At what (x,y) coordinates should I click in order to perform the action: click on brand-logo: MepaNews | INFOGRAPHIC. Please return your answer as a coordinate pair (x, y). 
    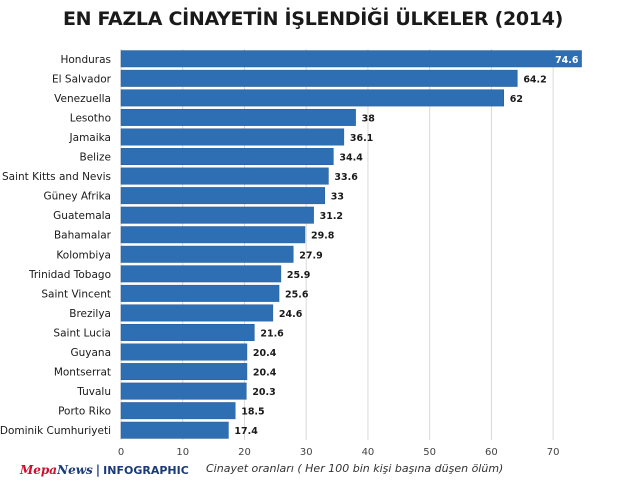
    Looking at the image, I should click on (104, 470).